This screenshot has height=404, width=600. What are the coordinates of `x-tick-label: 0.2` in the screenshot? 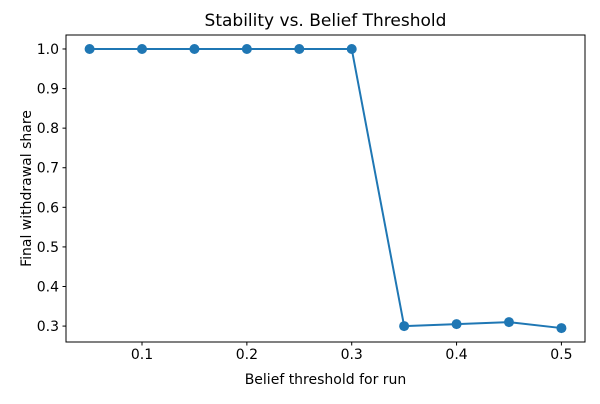 It's located at (247, 355).